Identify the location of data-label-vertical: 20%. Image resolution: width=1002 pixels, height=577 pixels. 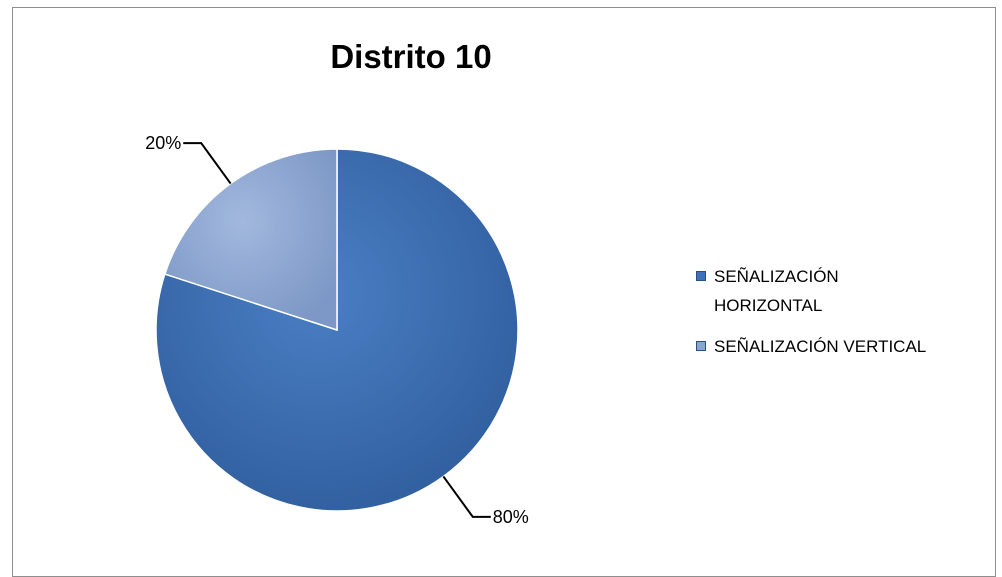
(163, 143).